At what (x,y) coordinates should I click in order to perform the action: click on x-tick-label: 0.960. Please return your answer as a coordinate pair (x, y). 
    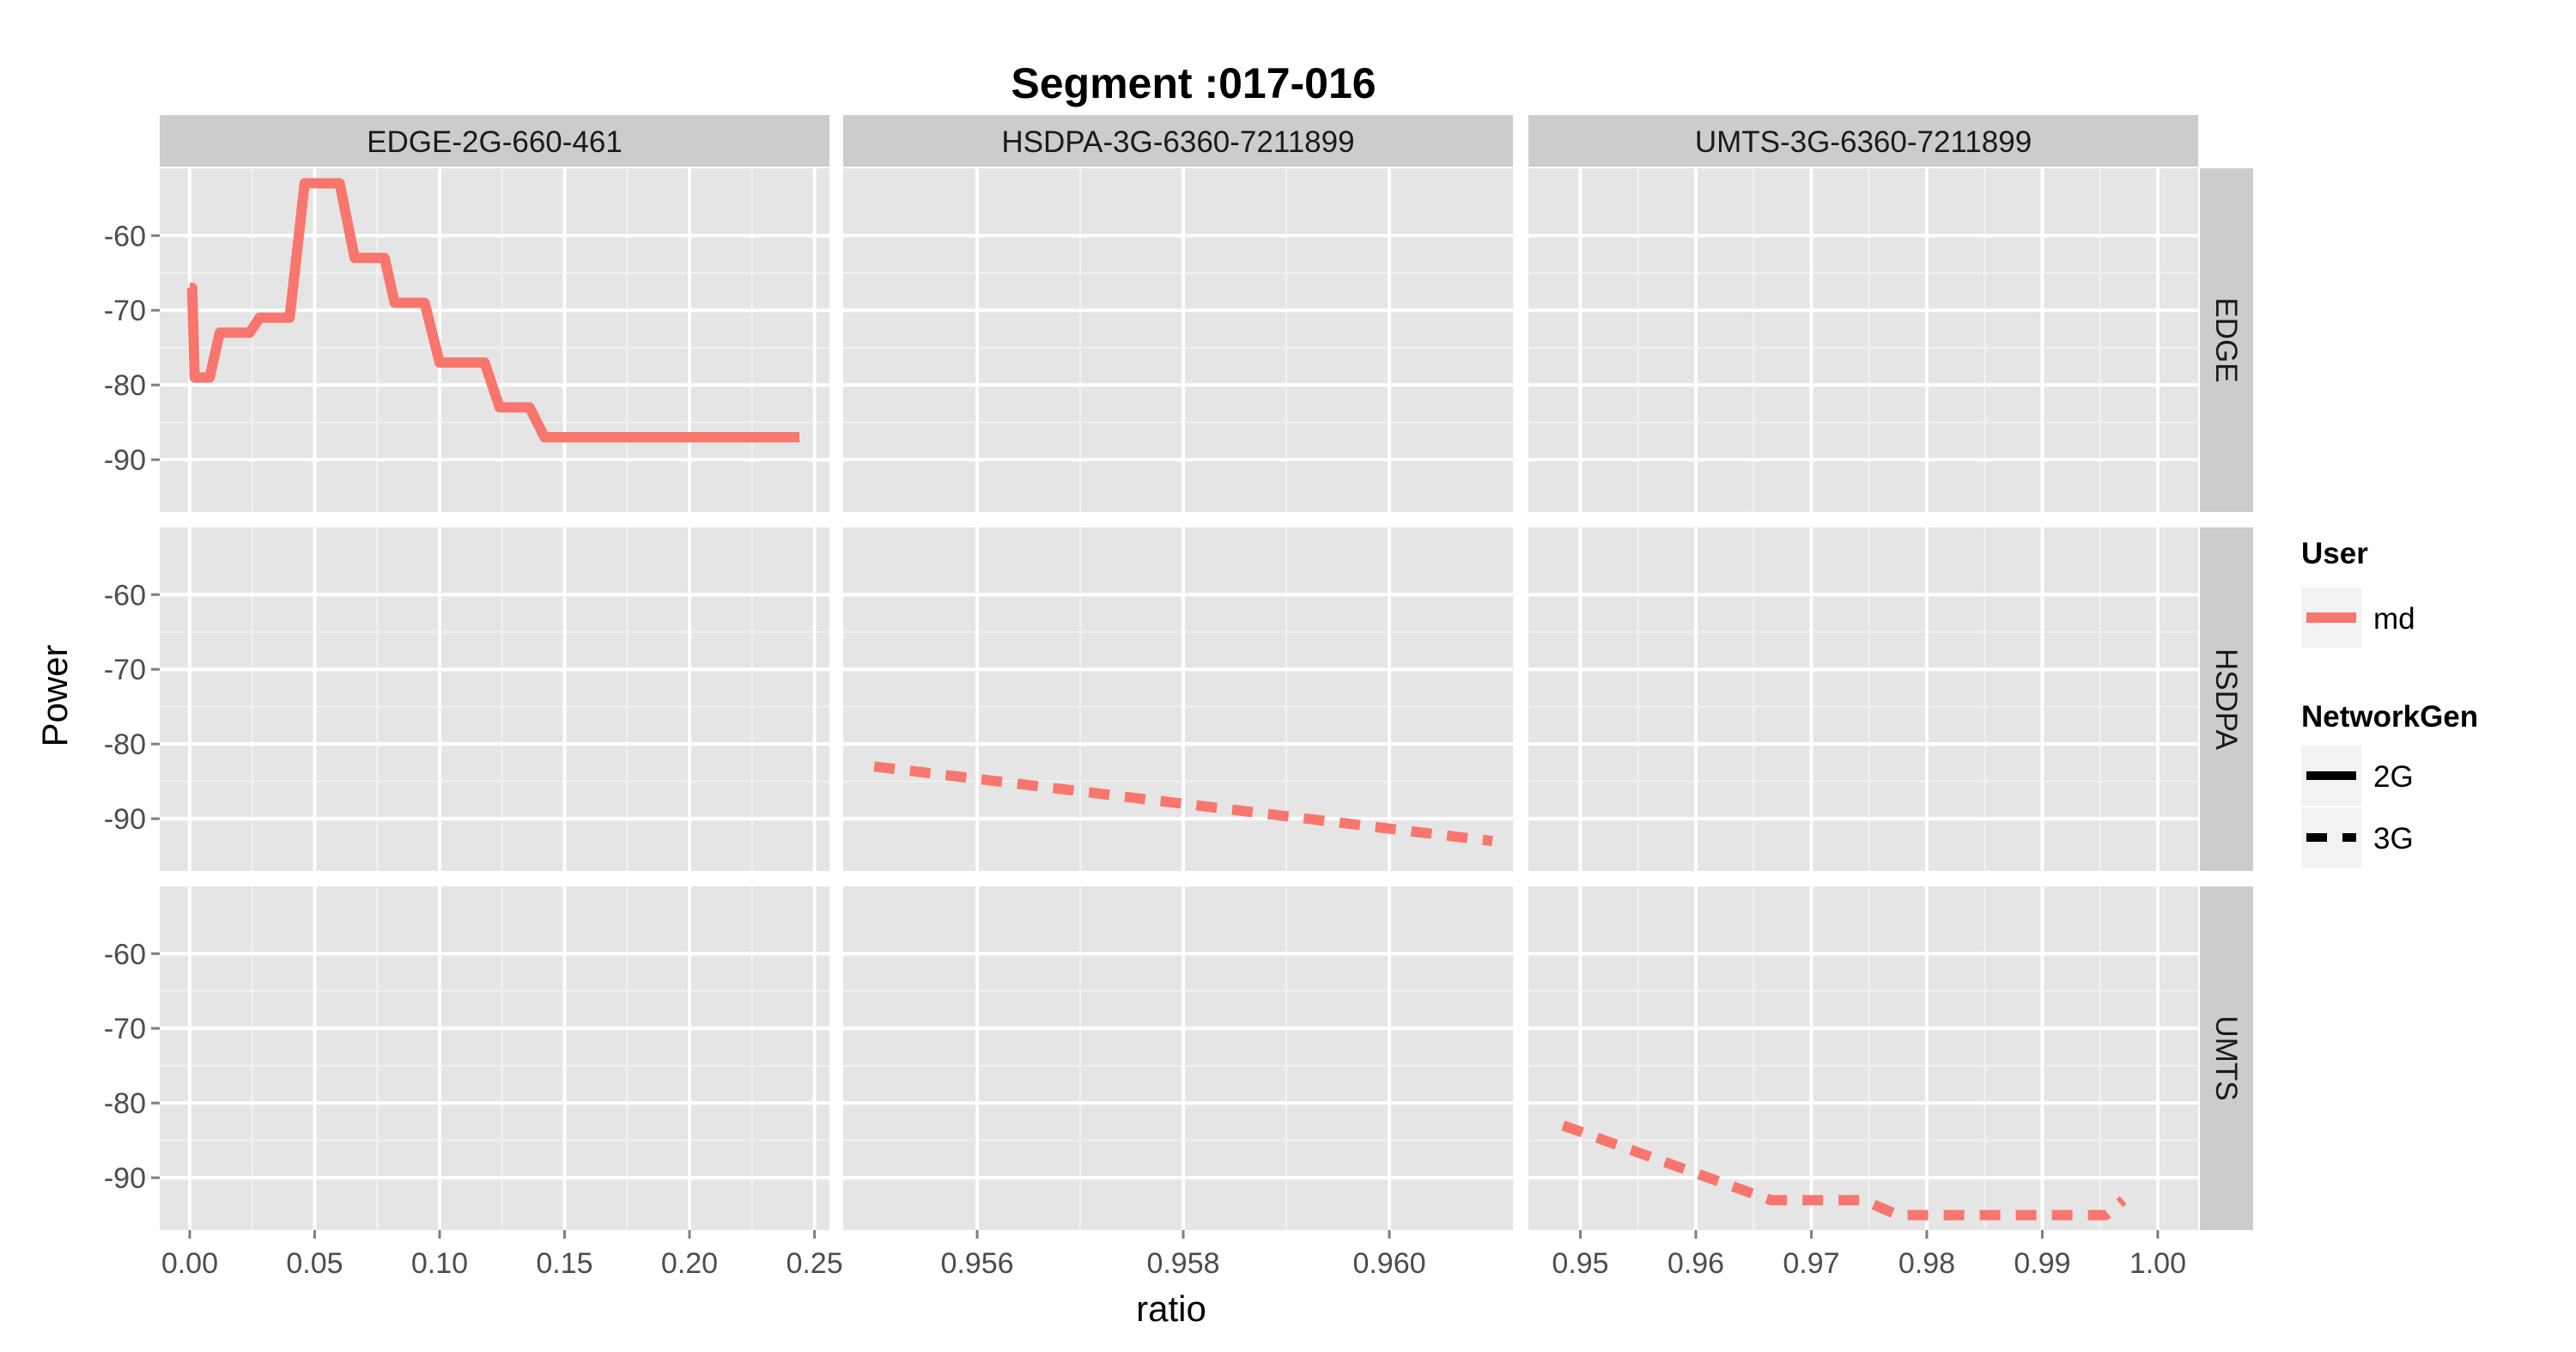
    Looking at the image, I should click on (1389, 1263).